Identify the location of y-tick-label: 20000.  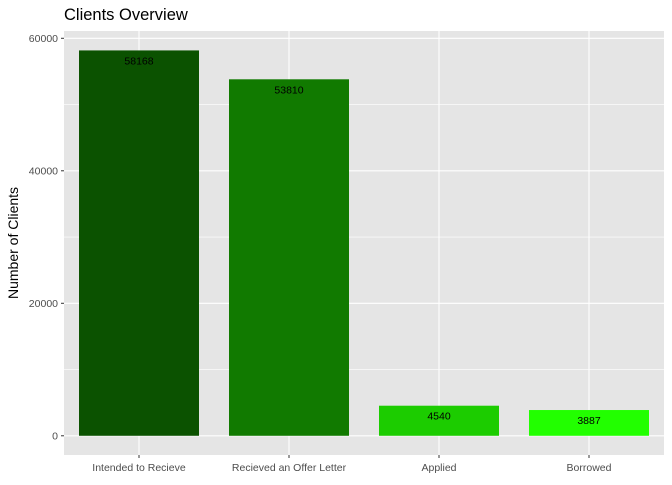
(43, 304).